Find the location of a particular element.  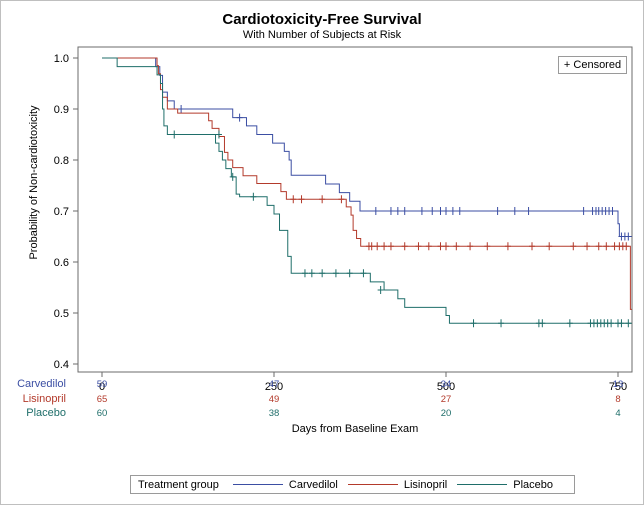

x-tick-label: 0 is located at coordinates (102, 387).